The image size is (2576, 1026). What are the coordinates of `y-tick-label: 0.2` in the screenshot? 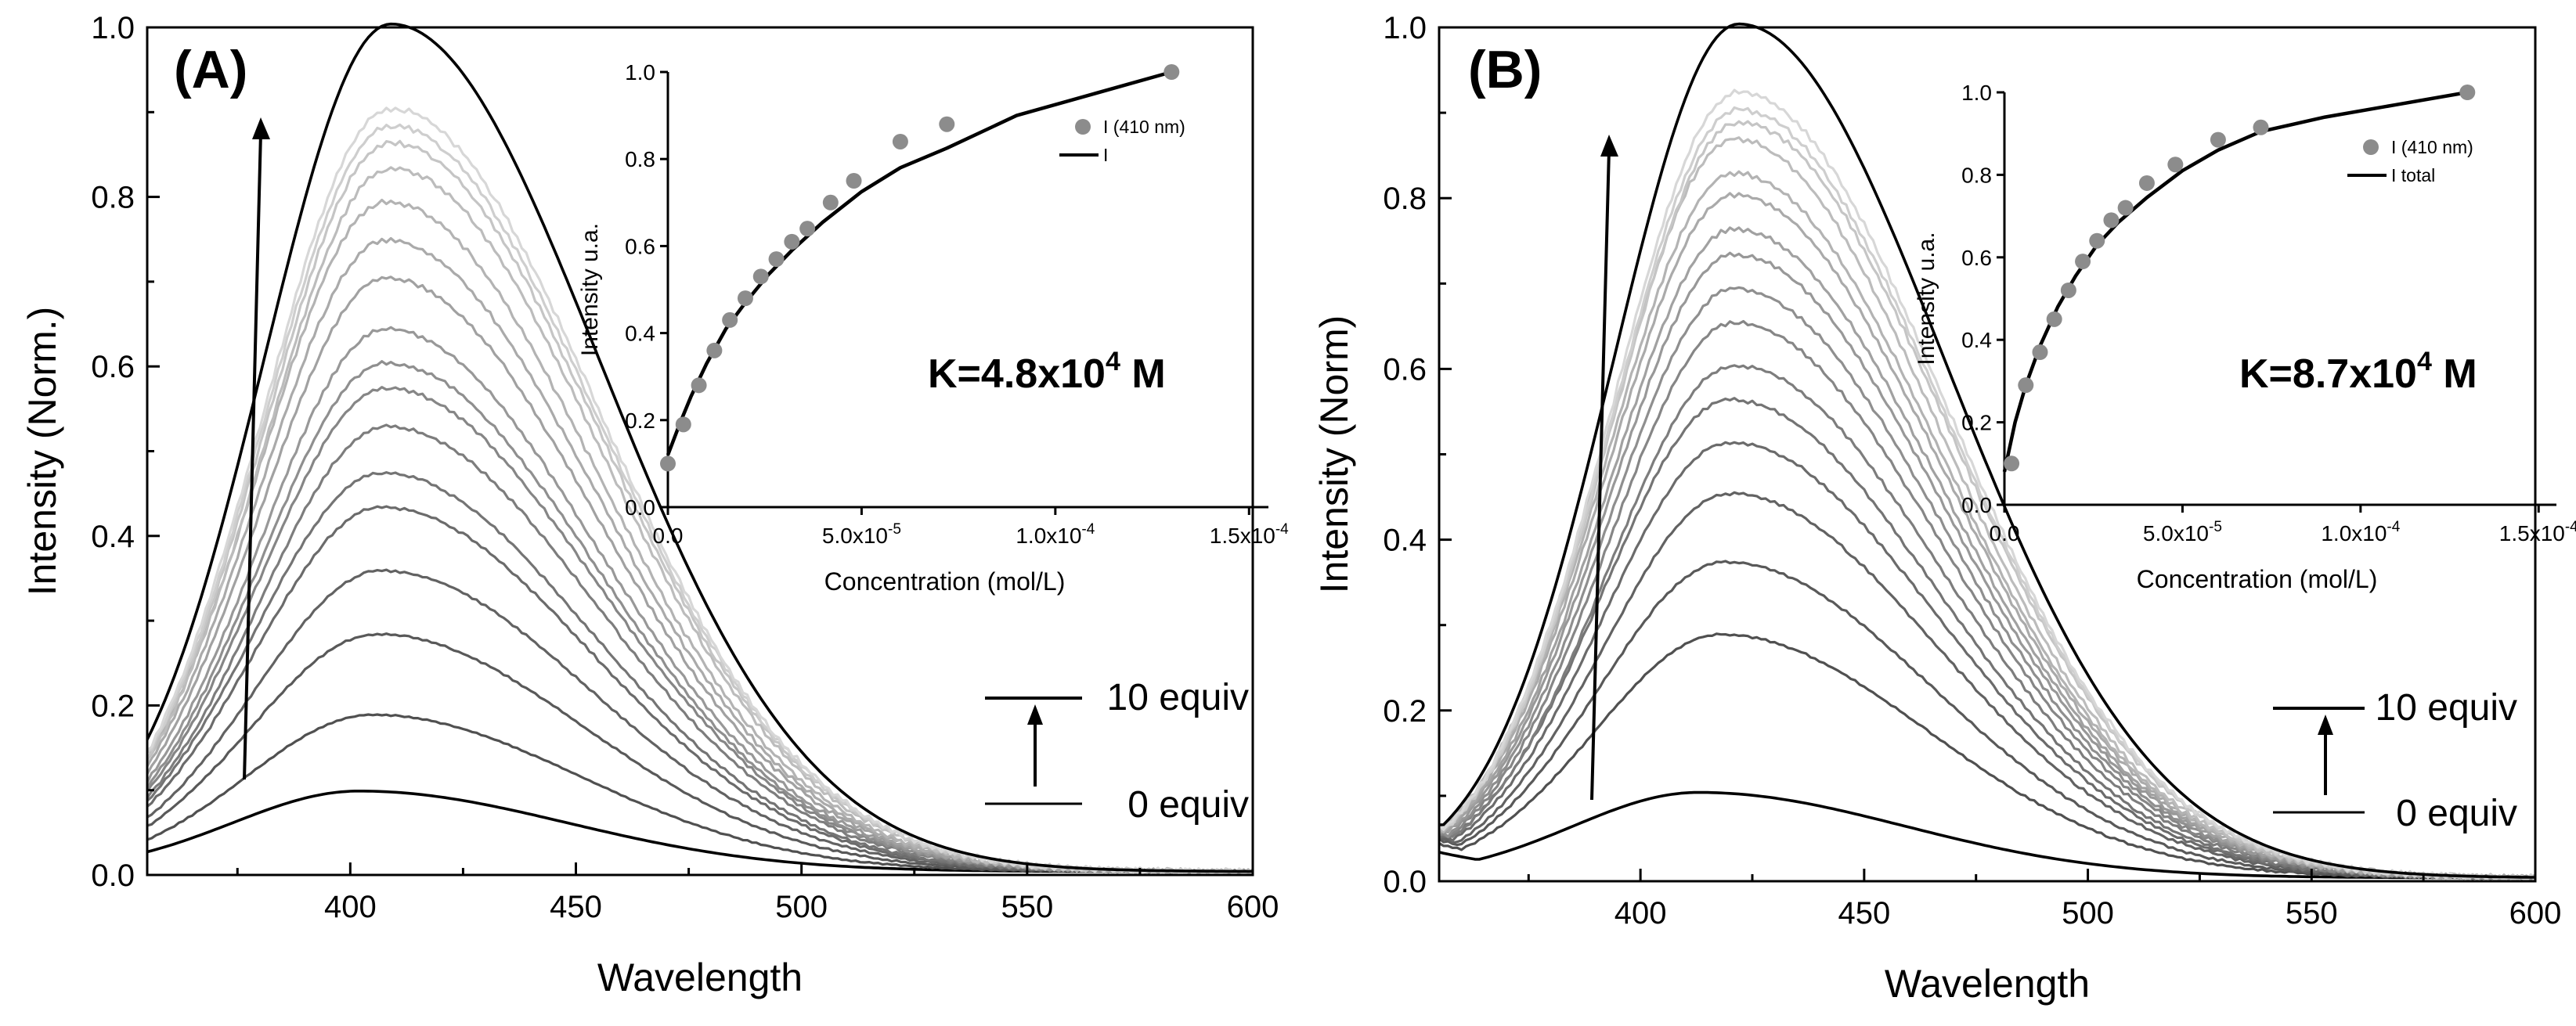 It's located at (113, 706).